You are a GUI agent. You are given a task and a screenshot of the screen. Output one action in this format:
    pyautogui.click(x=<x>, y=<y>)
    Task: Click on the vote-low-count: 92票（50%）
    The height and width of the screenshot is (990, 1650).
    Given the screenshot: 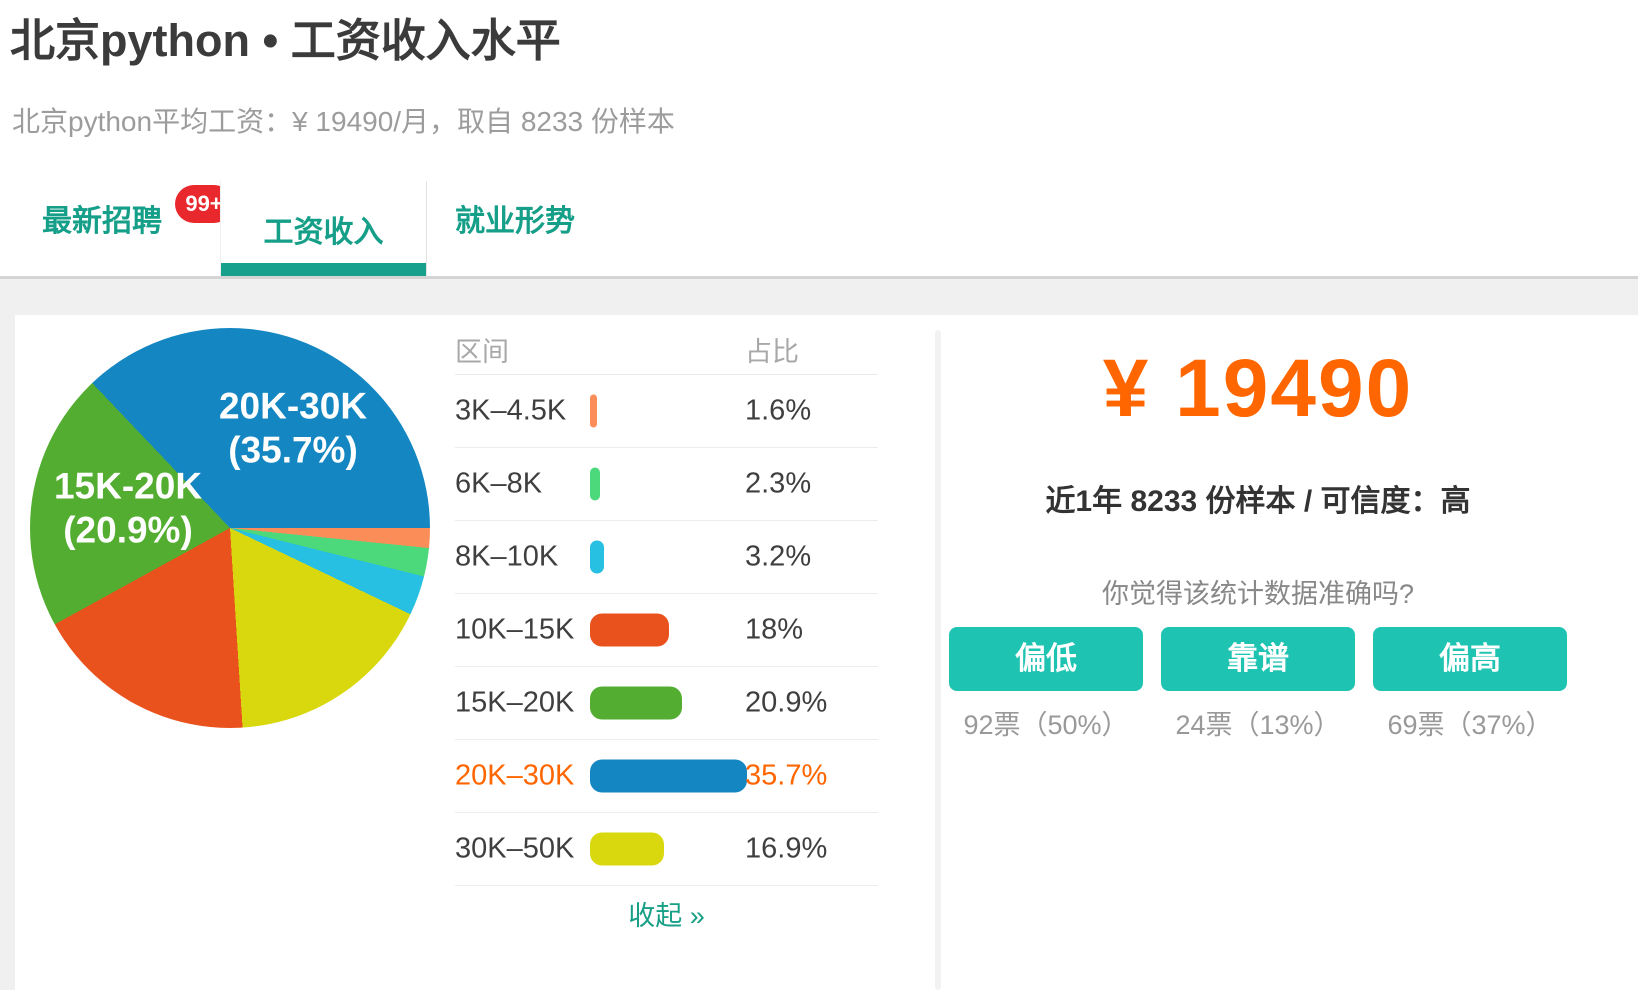 What is the action you would take?
    pyautogui.click(x=1046, y=725)
    